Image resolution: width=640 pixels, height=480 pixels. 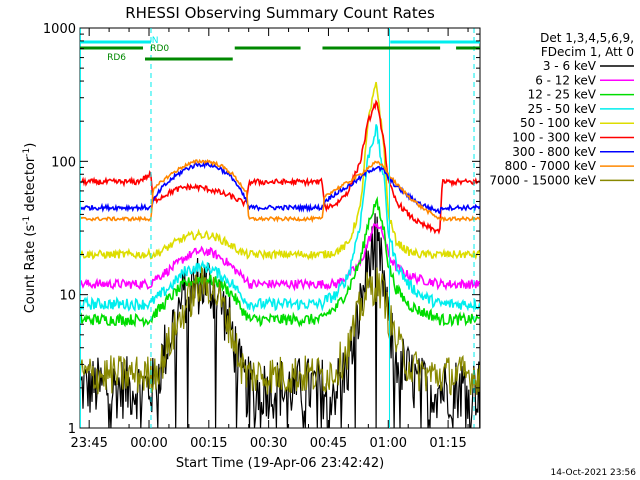 I want to click on y-axis-label-base: Count Rate (s, so click(x=30, y=269).